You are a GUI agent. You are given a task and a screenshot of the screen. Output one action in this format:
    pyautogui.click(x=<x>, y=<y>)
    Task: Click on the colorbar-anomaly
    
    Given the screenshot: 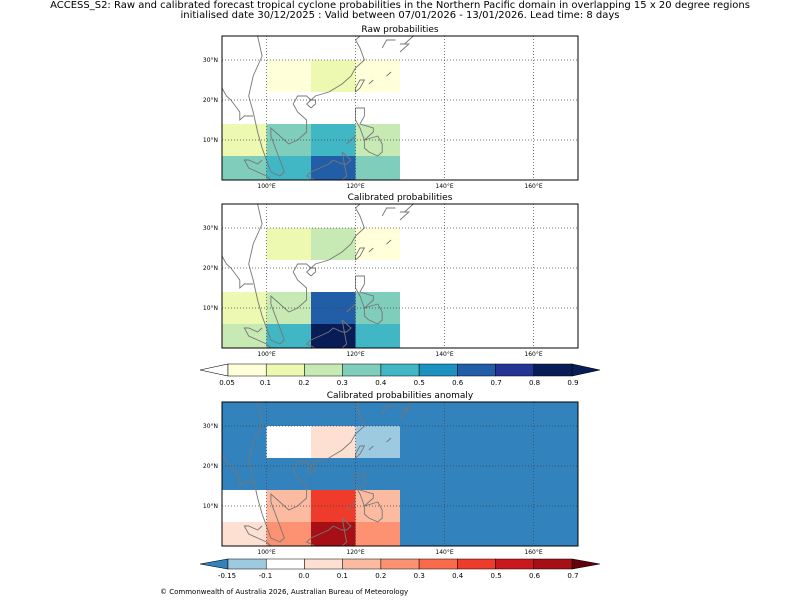 What is the action you would take?
    pyautogui.click(x=400, y=564)
    